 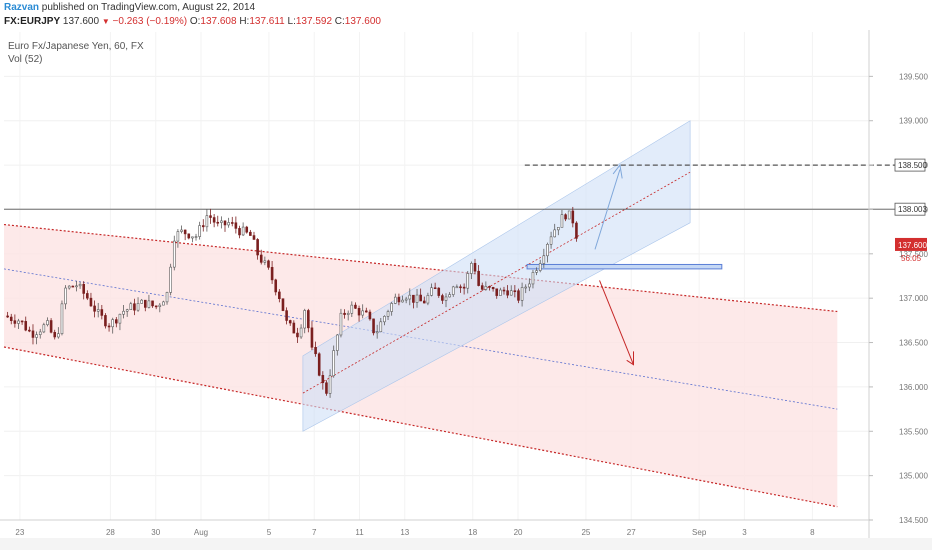 What do you see at coordinates (913, 387) in the screenshot?
I see `y-tick-label: 136.000` at bounding box center [913, 387].